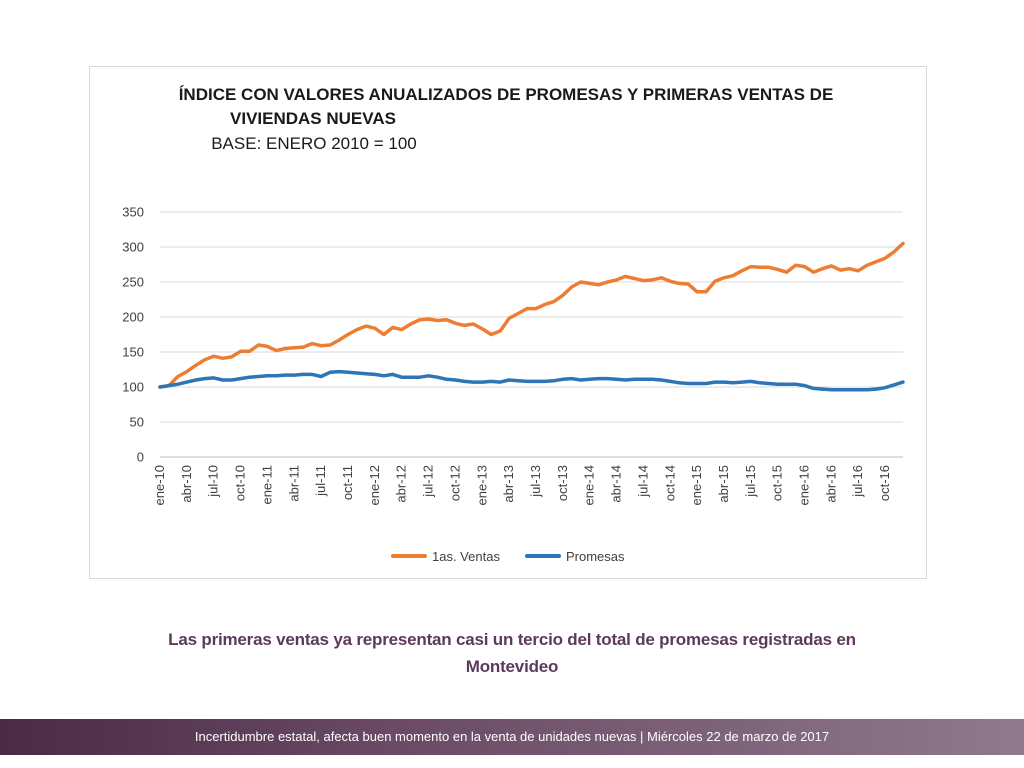 This screenshot has width=1024, height=768. What do you see at coordinates (595, 556) in the screenshot?
I see `legend-label-promesas: Promesas` at bounding box center [595, 556].